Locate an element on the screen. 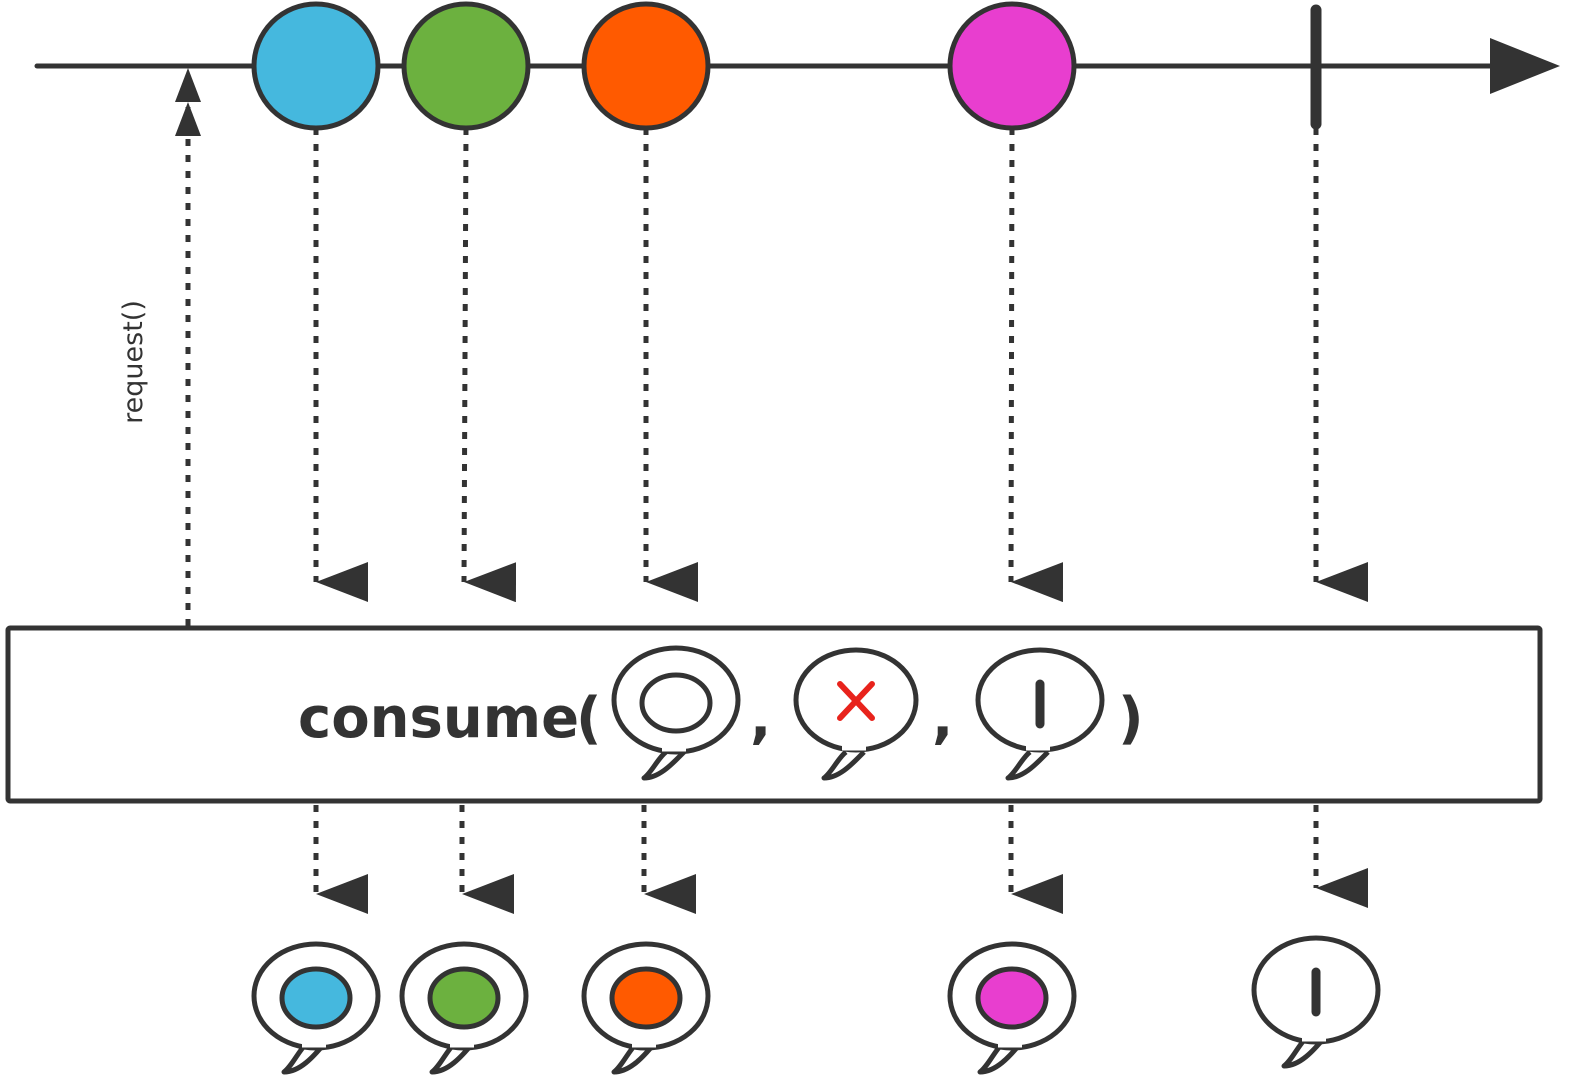 This screenshot has height=1089, width=1588. source-item-orange is located at coordinates (646, 66).